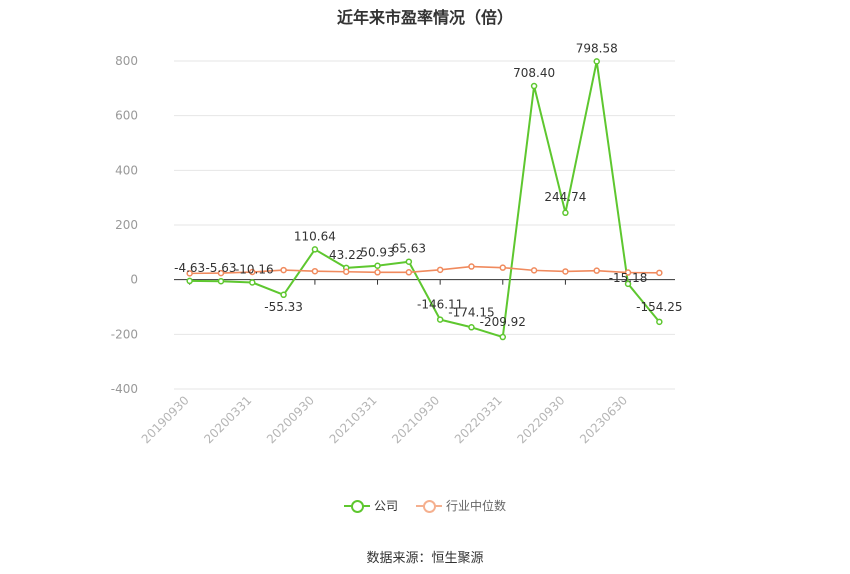 Image resolution: width=850 pixels, height=574 pixels. I want to click on data-label-company: 50.93, so click(377, 253).